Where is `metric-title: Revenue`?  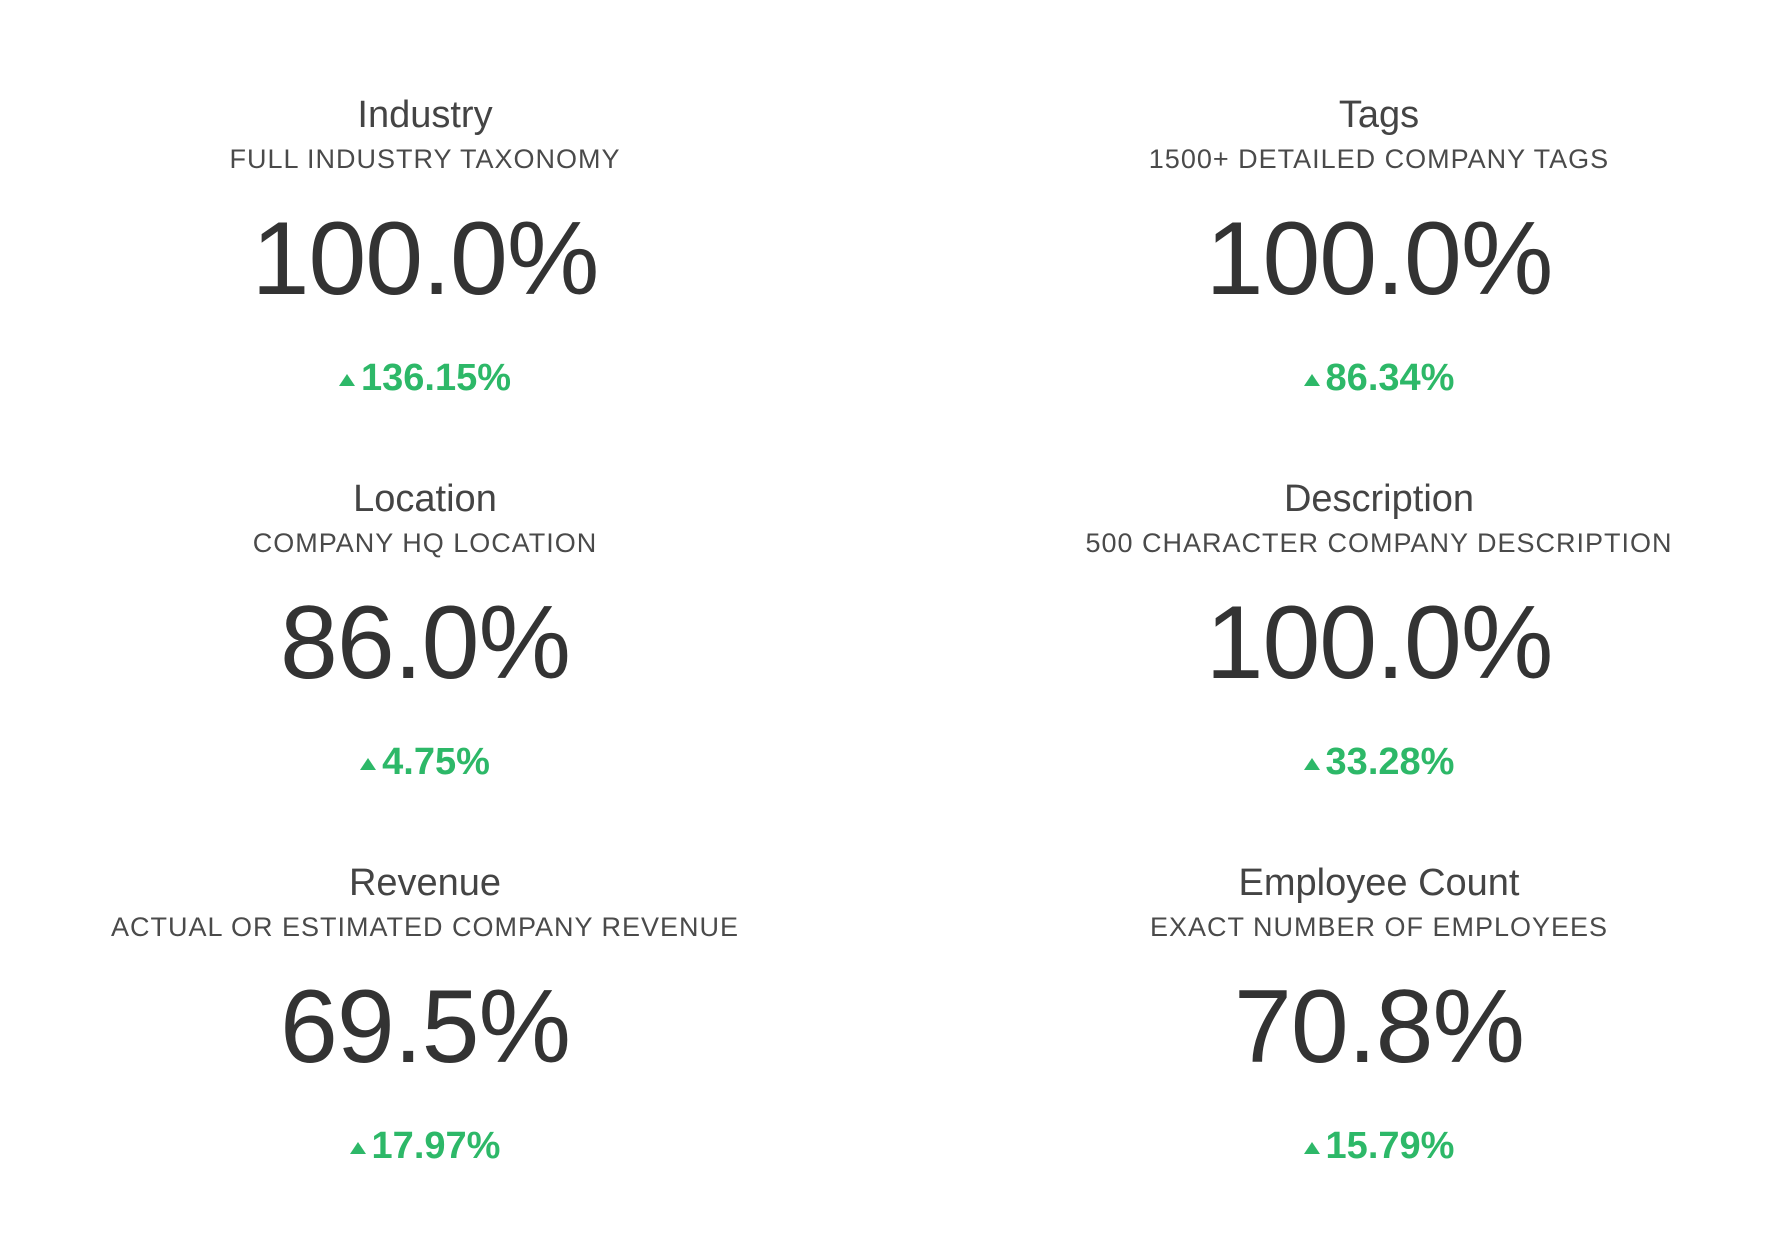
metric-title: Revenue is located at coordinates (425, 883).